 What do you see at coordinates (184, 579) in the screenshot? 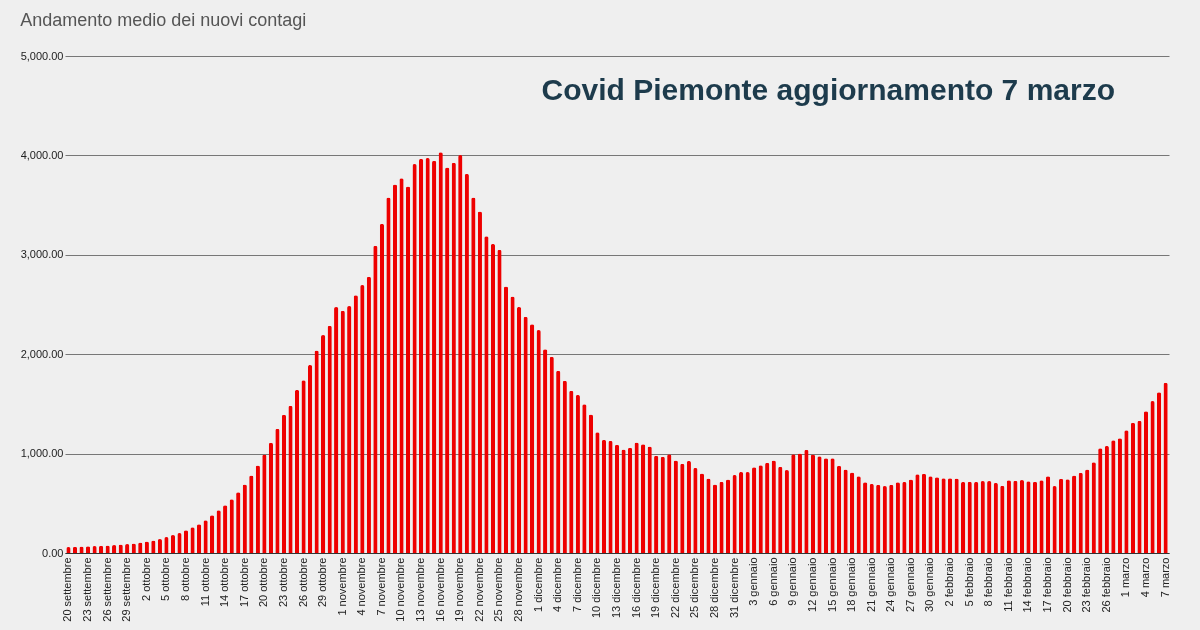
I see `x-tick-label: 8 ottobre` at bounding box center [184, 579].